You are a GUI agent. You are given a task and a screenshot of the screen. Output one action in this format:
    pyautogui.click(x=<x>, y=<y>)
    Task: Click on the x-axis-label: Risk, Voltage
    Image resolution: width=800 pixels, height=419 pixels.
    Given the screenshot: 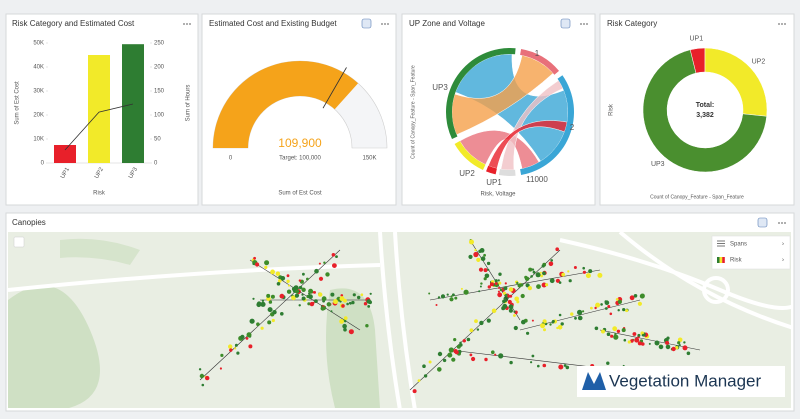 What is the action you would take?
    pyautogui.click(x=498, y=195)
    